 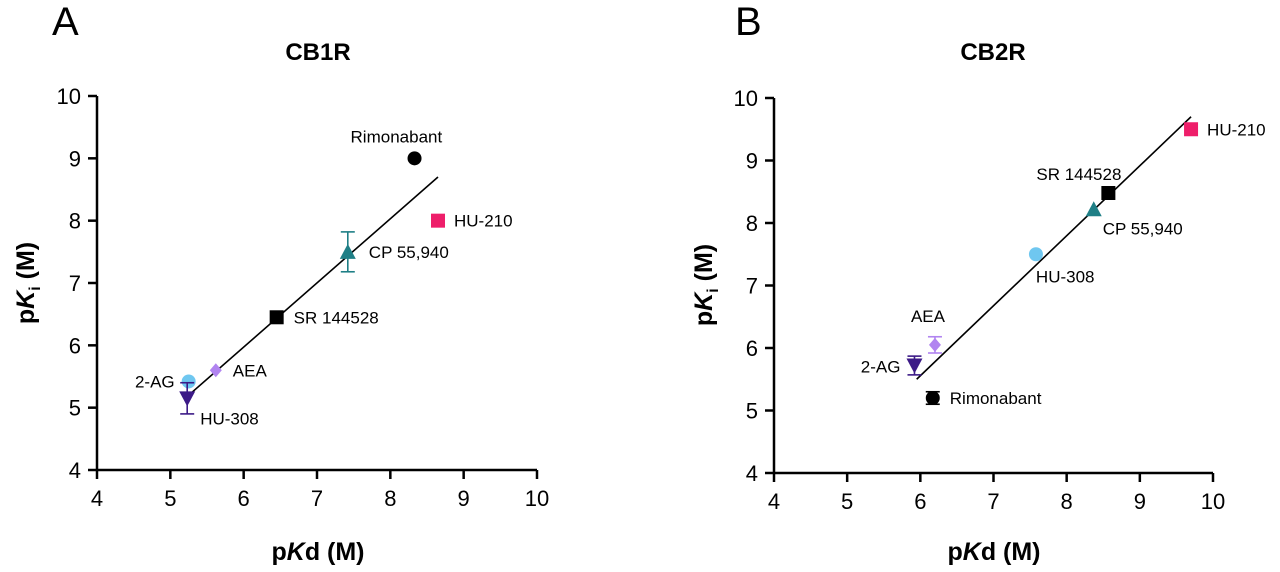 I want to click on x-axis-label-cb1r: pKd (M), so click(x=317, y=552).